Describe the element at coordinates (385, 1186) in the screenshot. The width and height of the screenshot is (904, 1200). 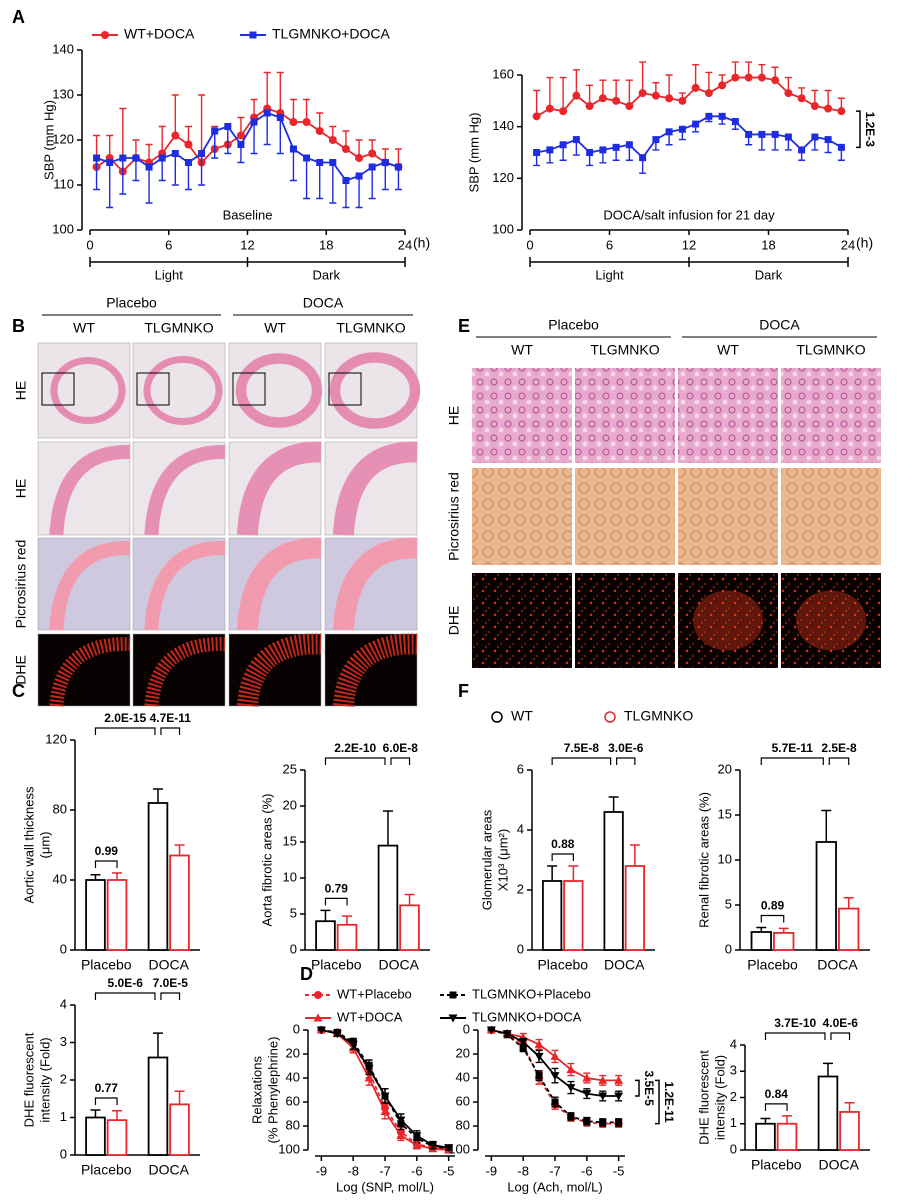
I see `x-axis-label: Log (SNP, mol/L)` at that location.